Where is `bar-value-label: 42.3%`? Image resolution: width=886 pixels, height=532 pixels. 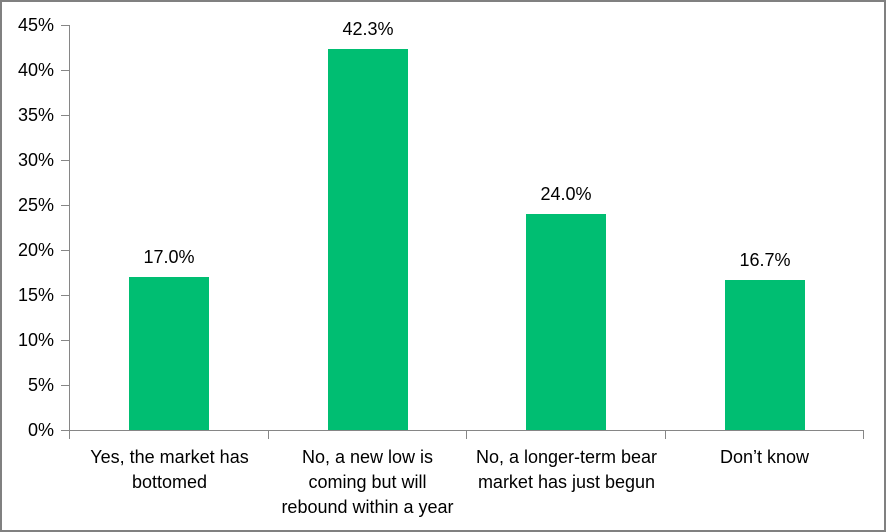
bar-value-label: 42.3% is located at coordinates (368, 29).